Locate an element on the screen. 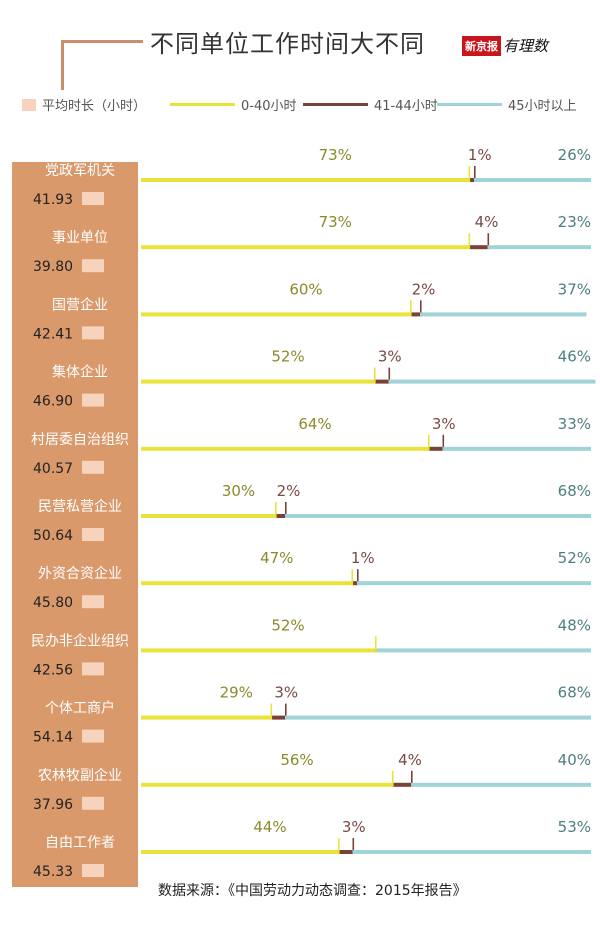 The image size is (600, 935). data-label-45-plus: 33% is located at coordinates (574, 424).